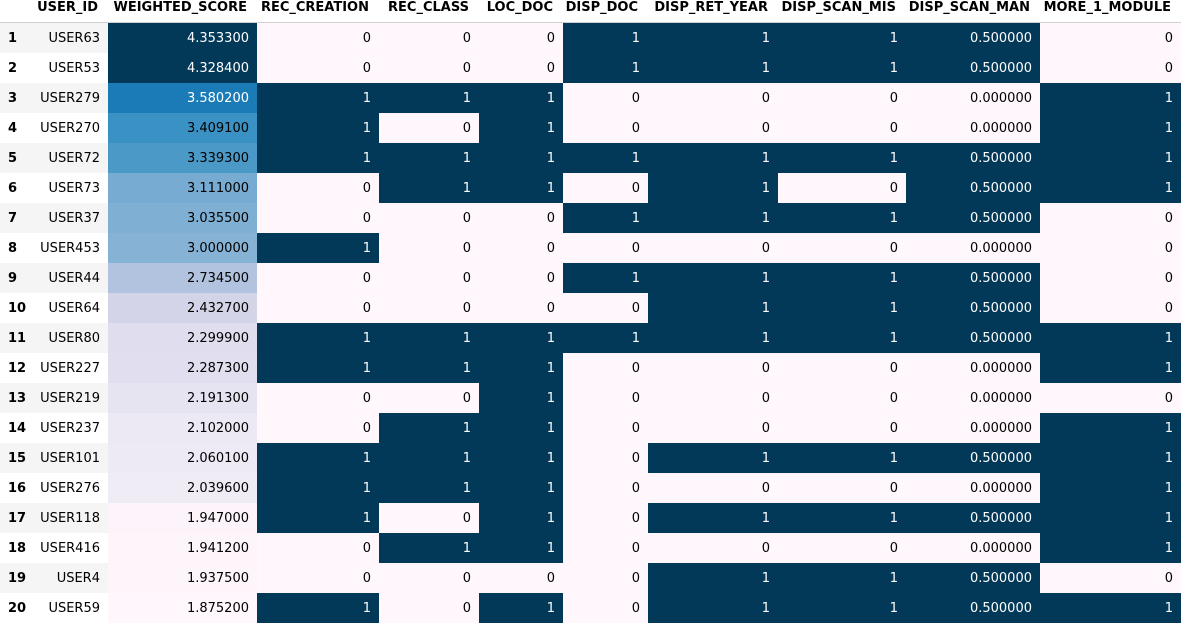  What do you see at coordinates (590, 338) in the screenshot?
I see `table-row: 11 USER80 2.299900 1 1 1 1 1 1 0.500000 1` at bounding box center [590, 338].